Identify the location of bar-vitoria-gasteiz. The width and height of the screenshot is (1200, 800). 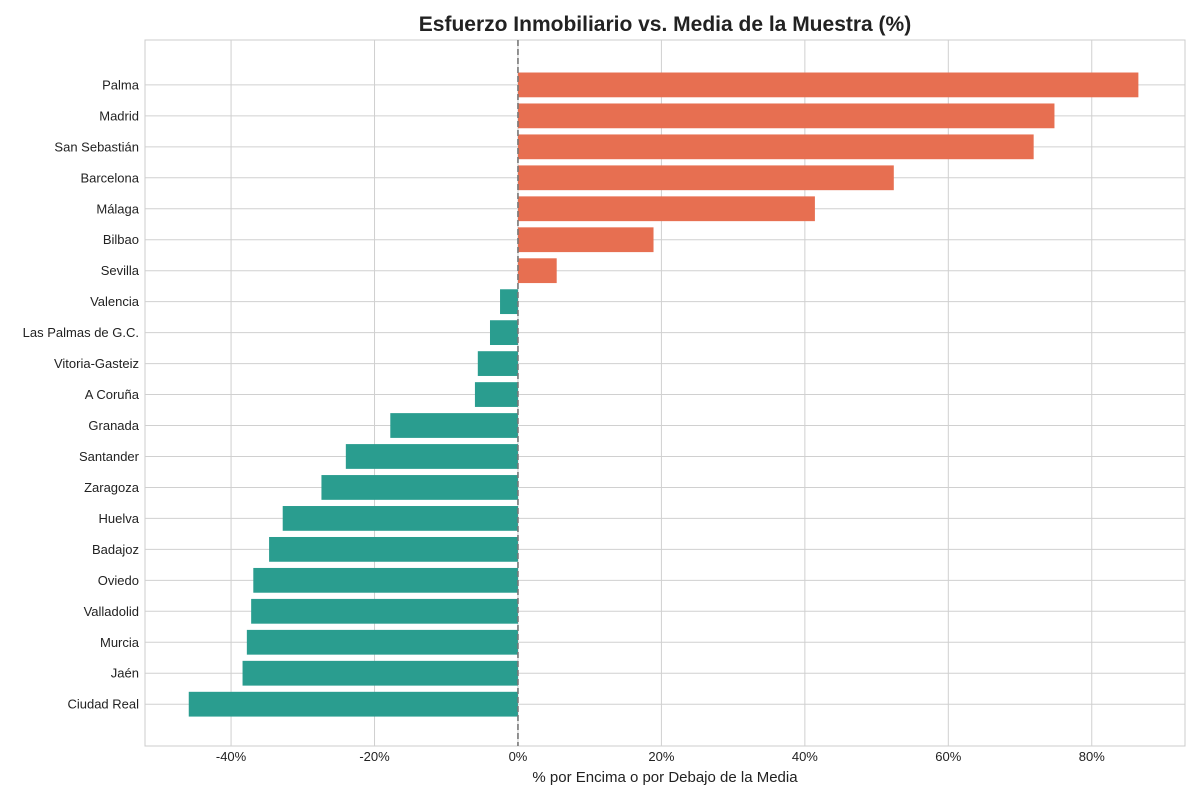
(497, 363).